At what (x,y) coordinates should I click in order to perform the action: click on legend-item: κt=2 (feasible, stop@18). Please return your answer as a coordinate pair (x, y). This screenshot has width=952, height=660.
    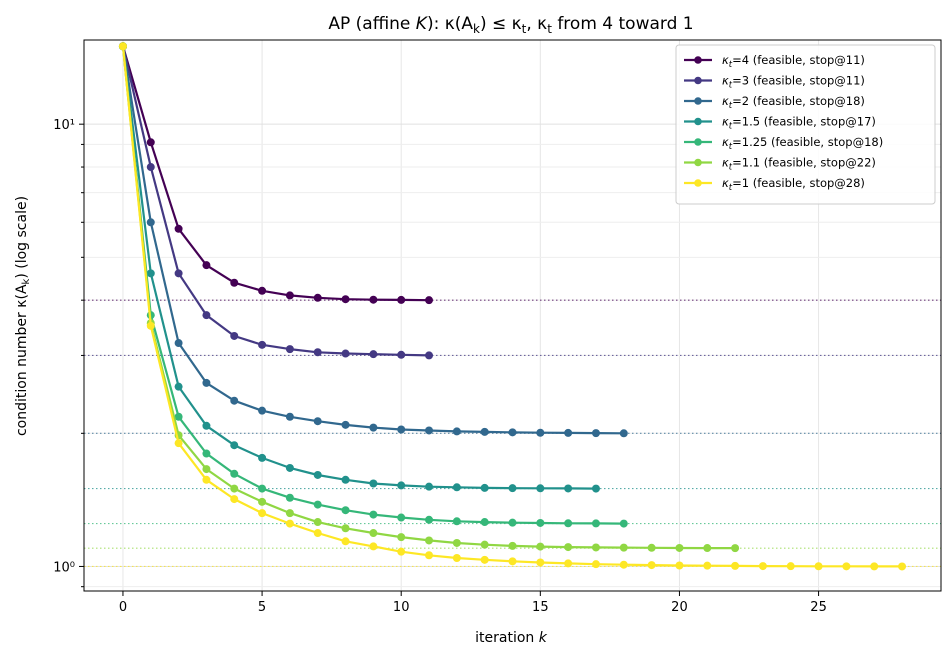
    Looking at the image, I should click on (774, 102).